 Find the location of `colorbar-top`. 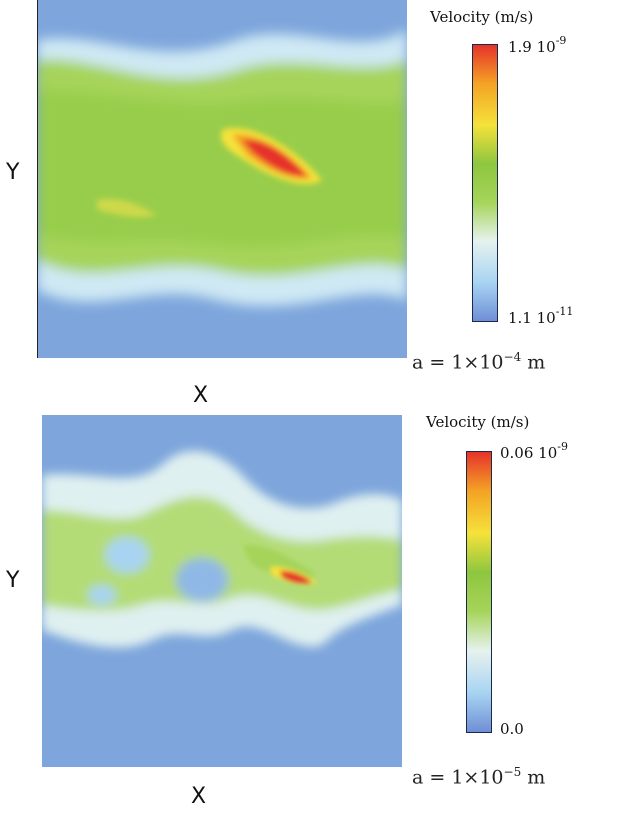

colorbar-top is located at coordinates (485, 183).